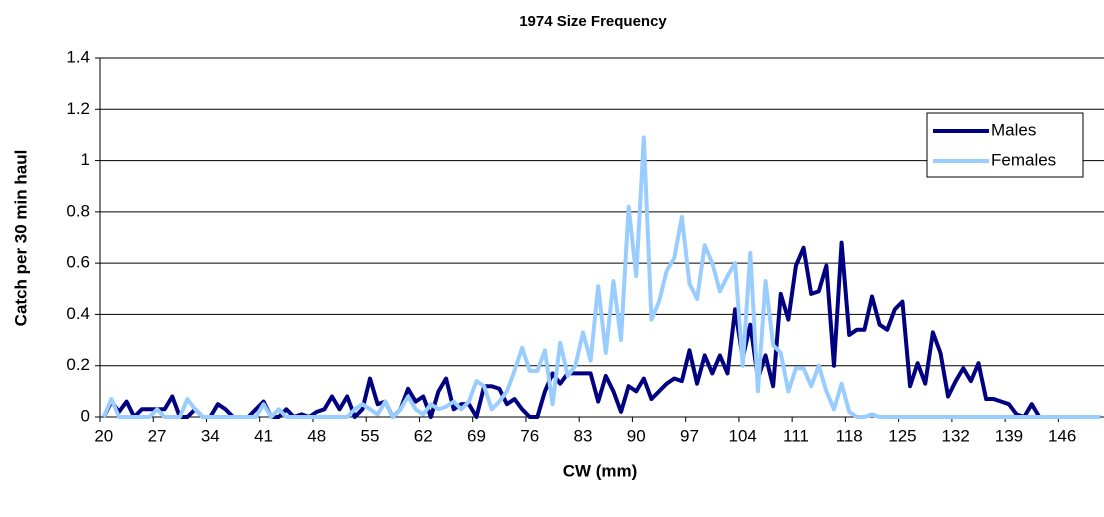 Image resolution: width=1104 pixels, height=517 pixels. Describe the element at coordinates (103, 435) in the screenshot. I see `x-tick-label: 20` at that location.